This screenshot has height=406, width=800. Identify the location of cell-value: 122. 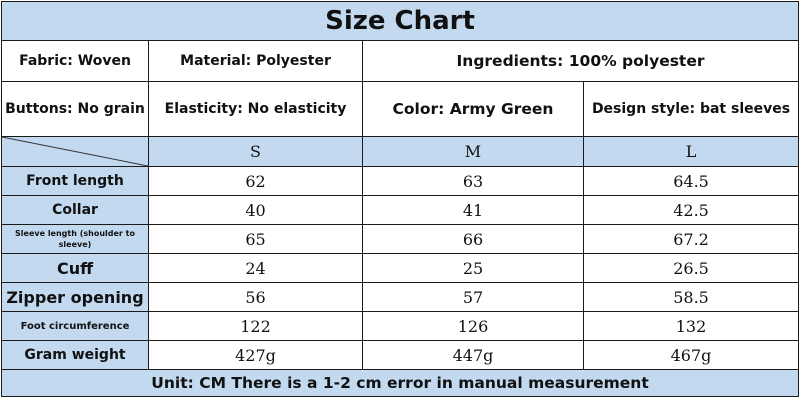
(255, 326).